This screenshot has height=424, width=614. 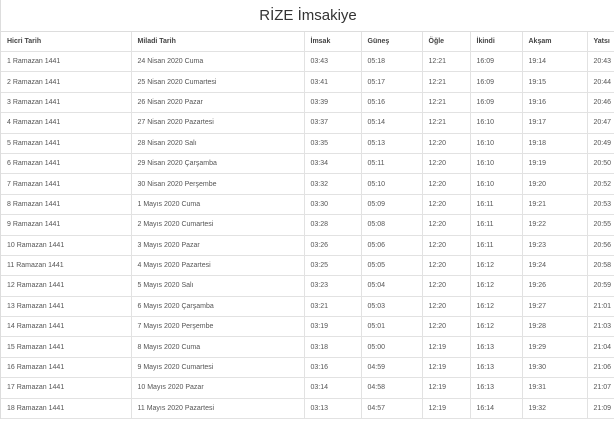 What do you see at coordinates (332, 82) in the screenshot?
I see `table-cell: 03:41` at bounding box center [332, 82].